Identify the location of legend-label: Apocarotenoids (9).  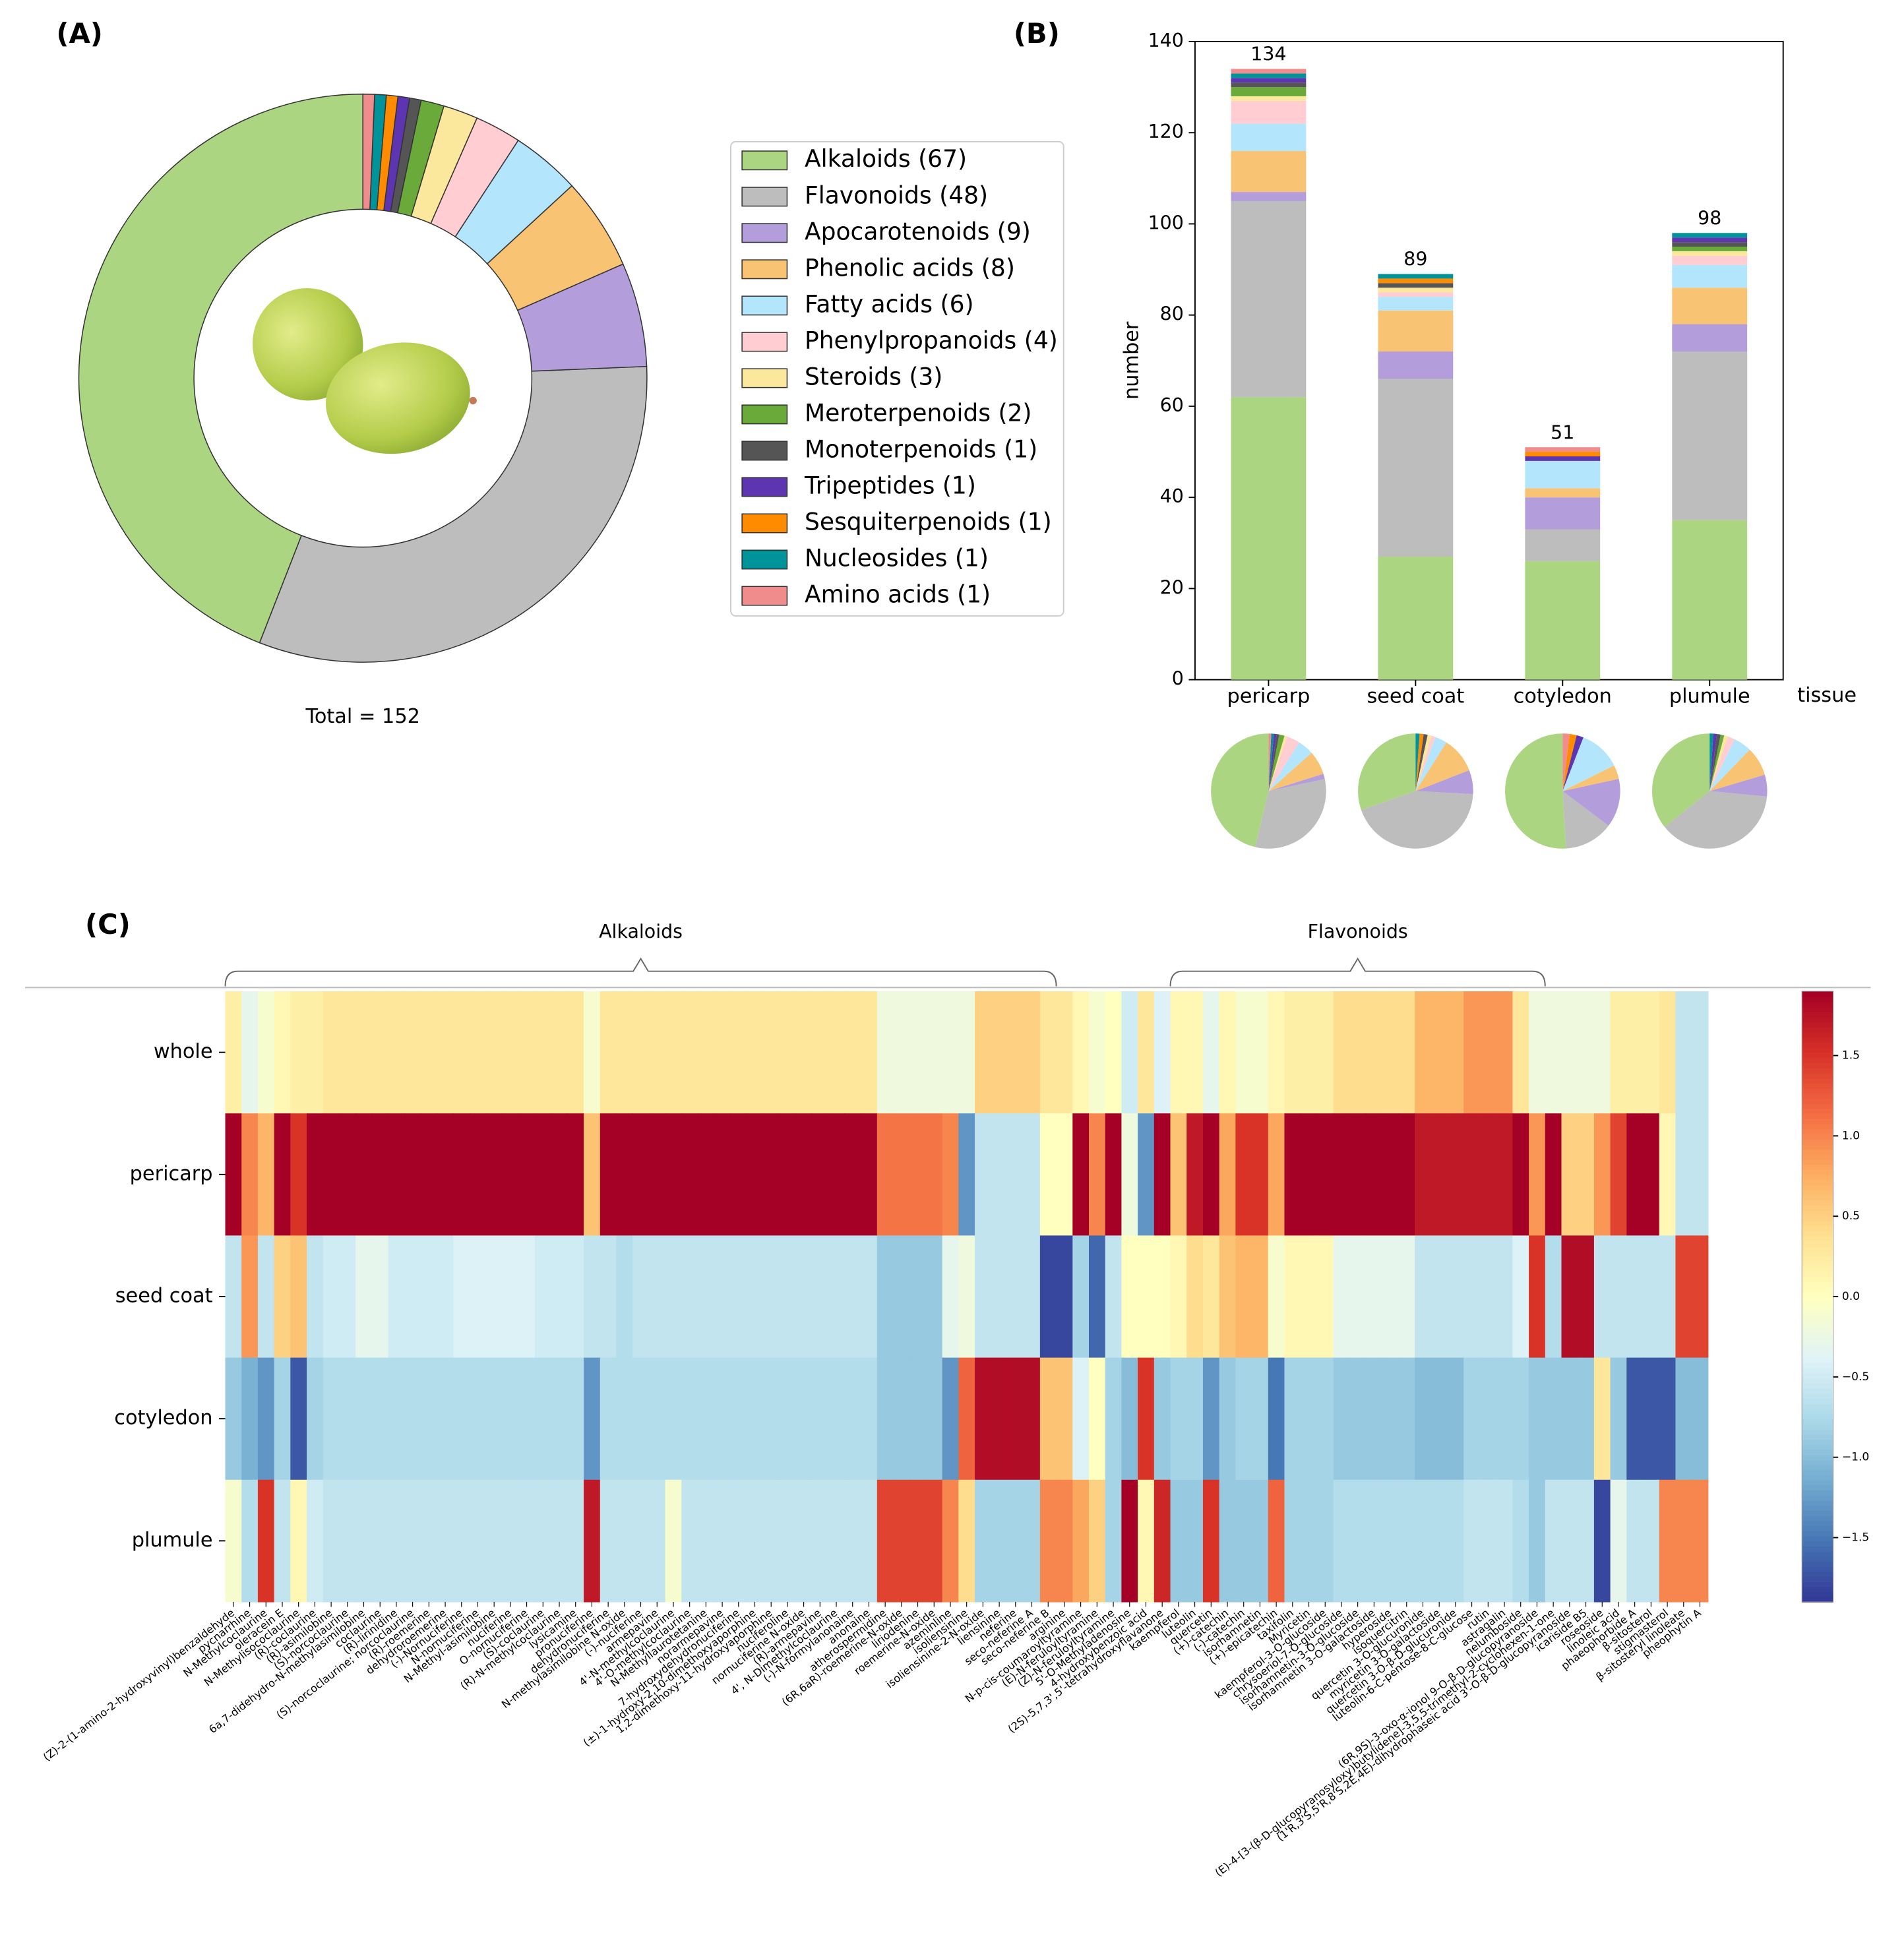
(918, 231).